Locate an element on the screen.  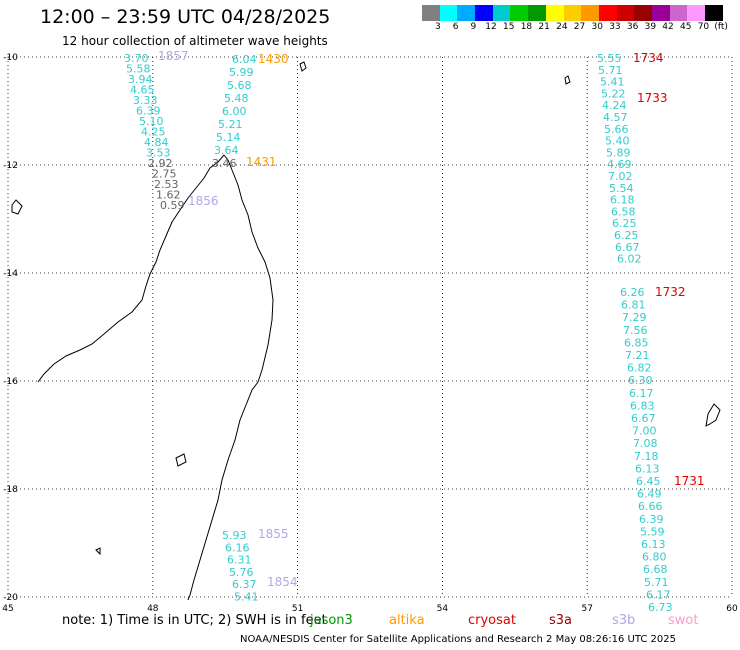
lat-tick-label: -18 is located at coordinates (10, 490).